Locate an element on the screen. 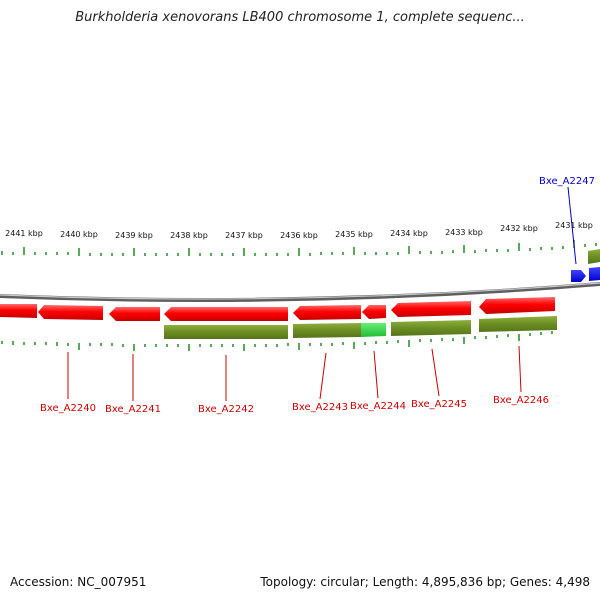 The width and height of the screenshot is (600, 600). gene-Bxe_A2243 is located at coordinates (327, 312).